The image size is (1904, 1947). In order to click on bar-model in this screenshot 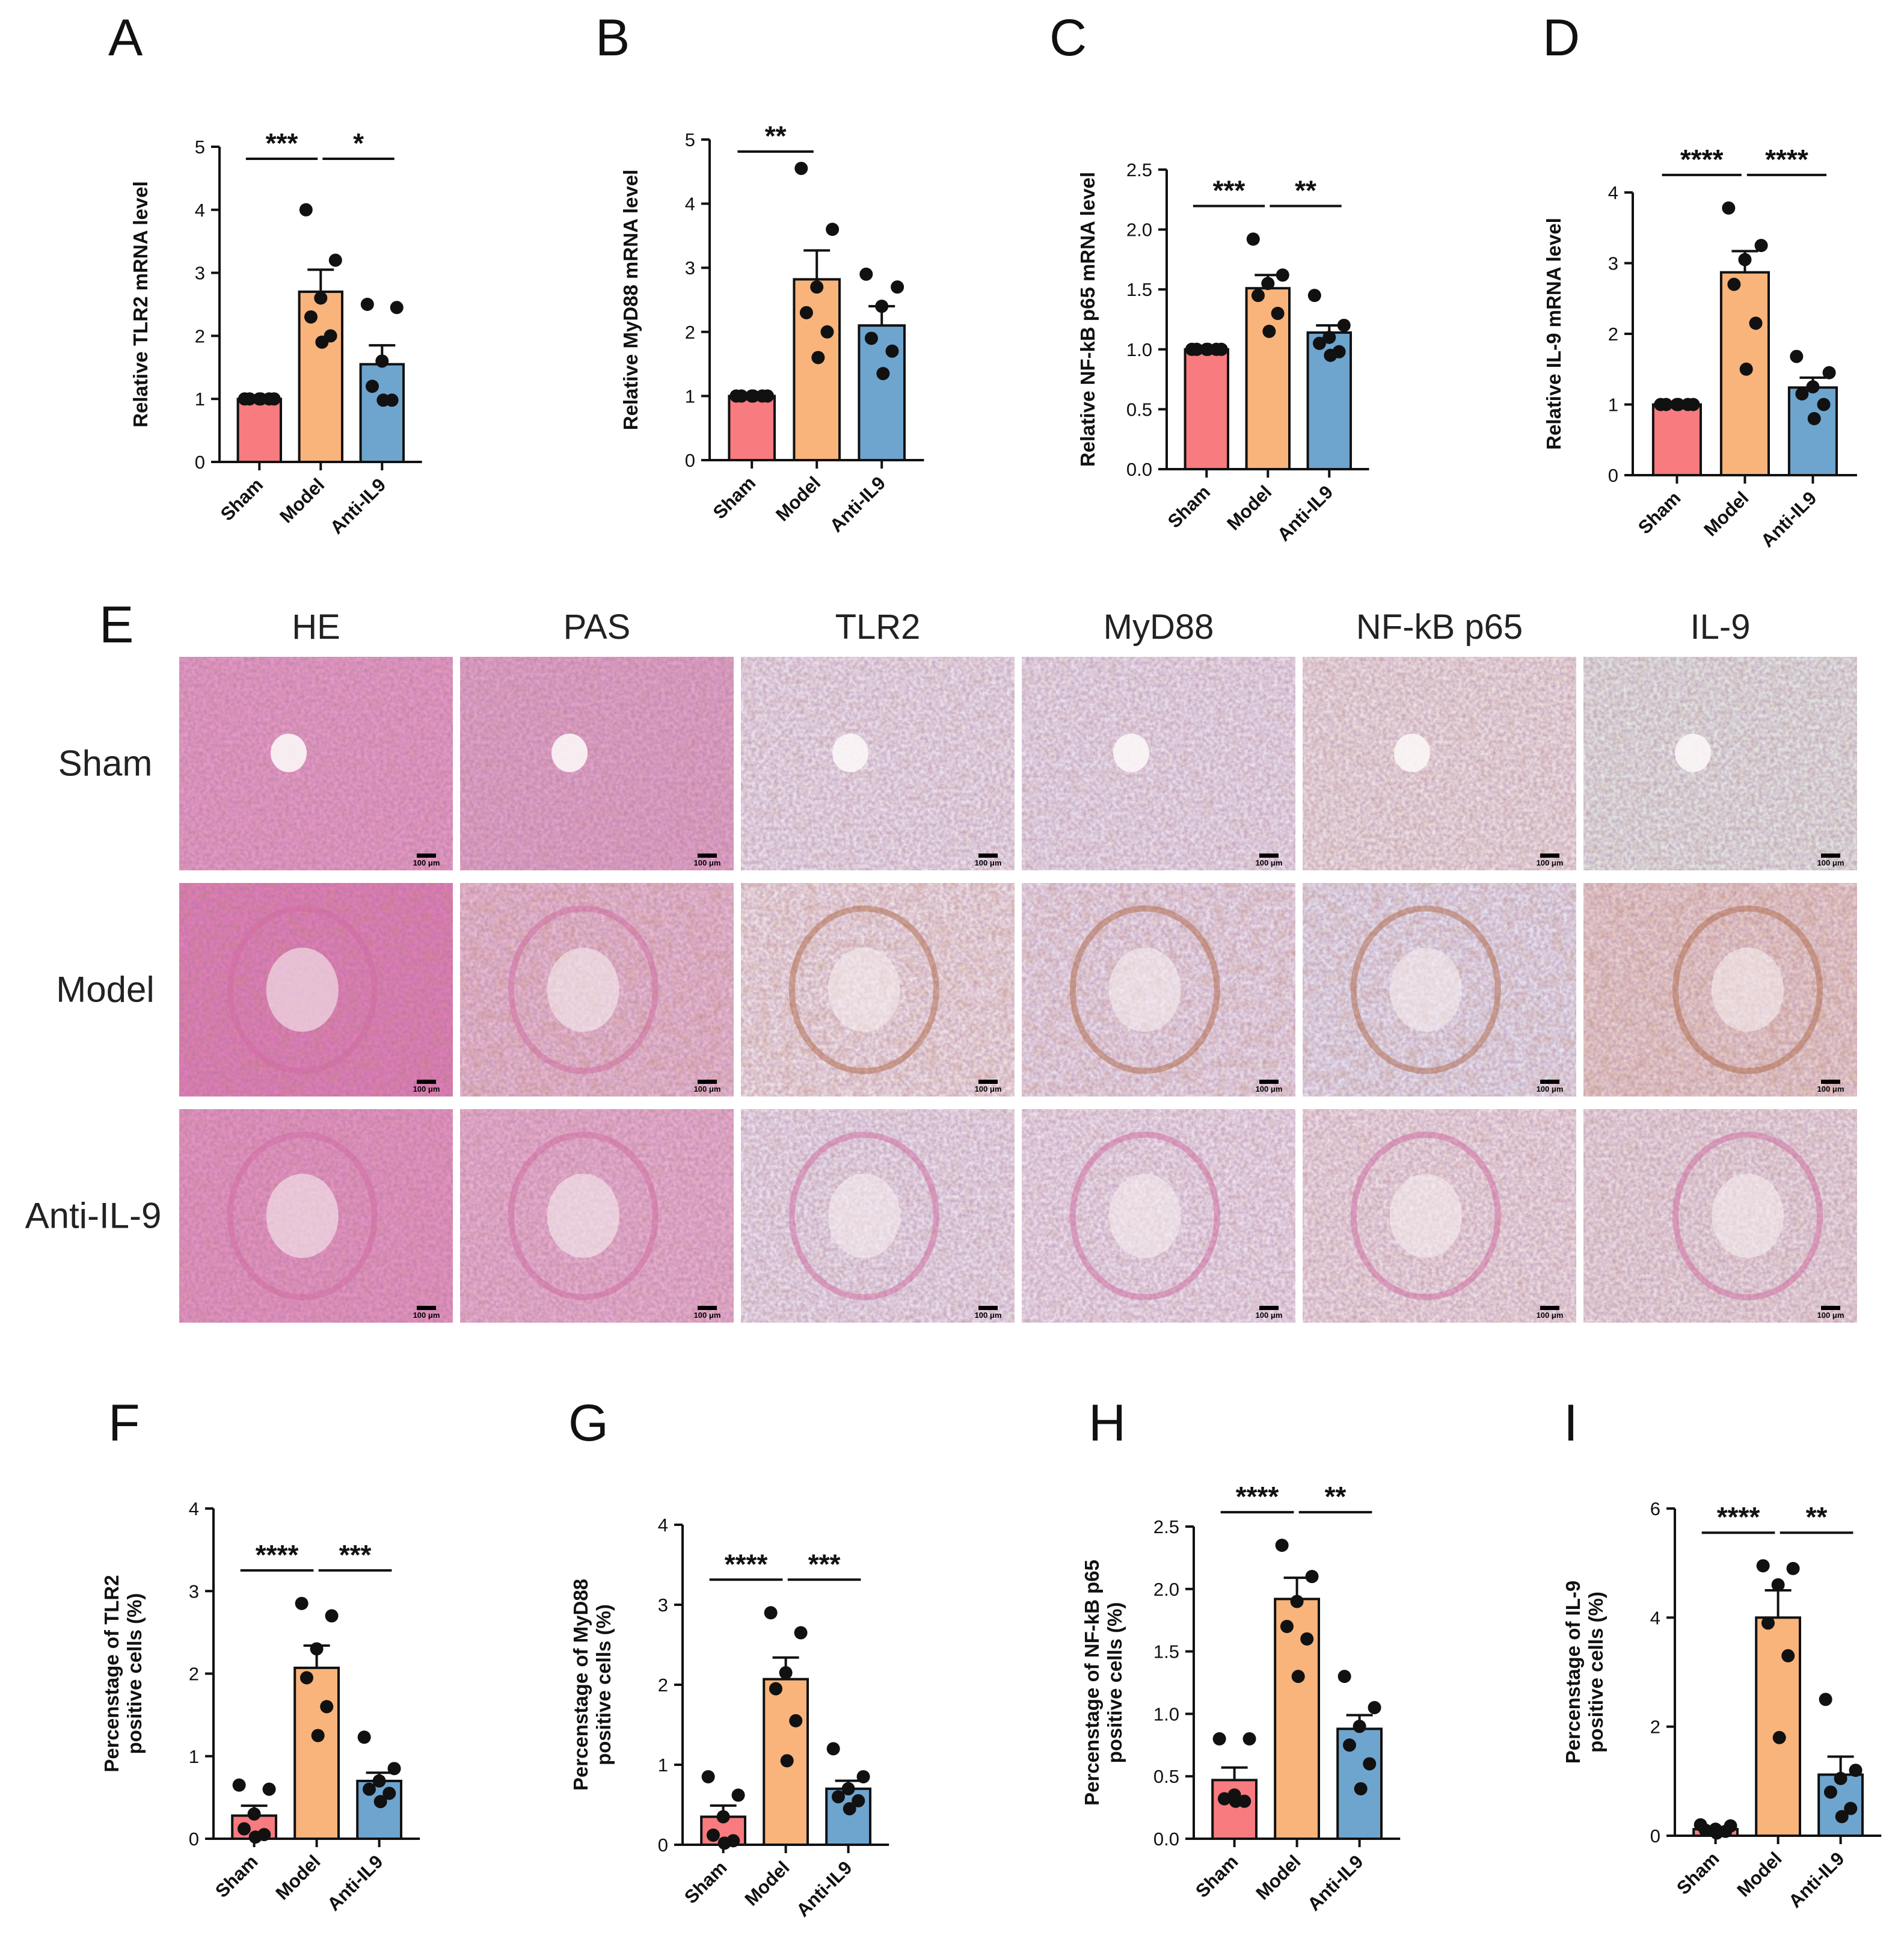, I will do `click(1778, 1726)`.